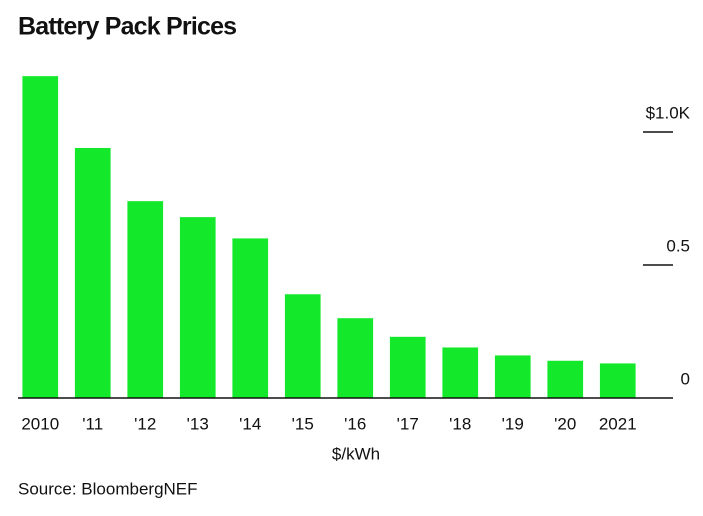 The width and height of the screenshot is (703, 516). What do you see at coordinates (198, 423) in the screenshot?
I see `x-tick-label: '13` at bounding box center [198, 423].